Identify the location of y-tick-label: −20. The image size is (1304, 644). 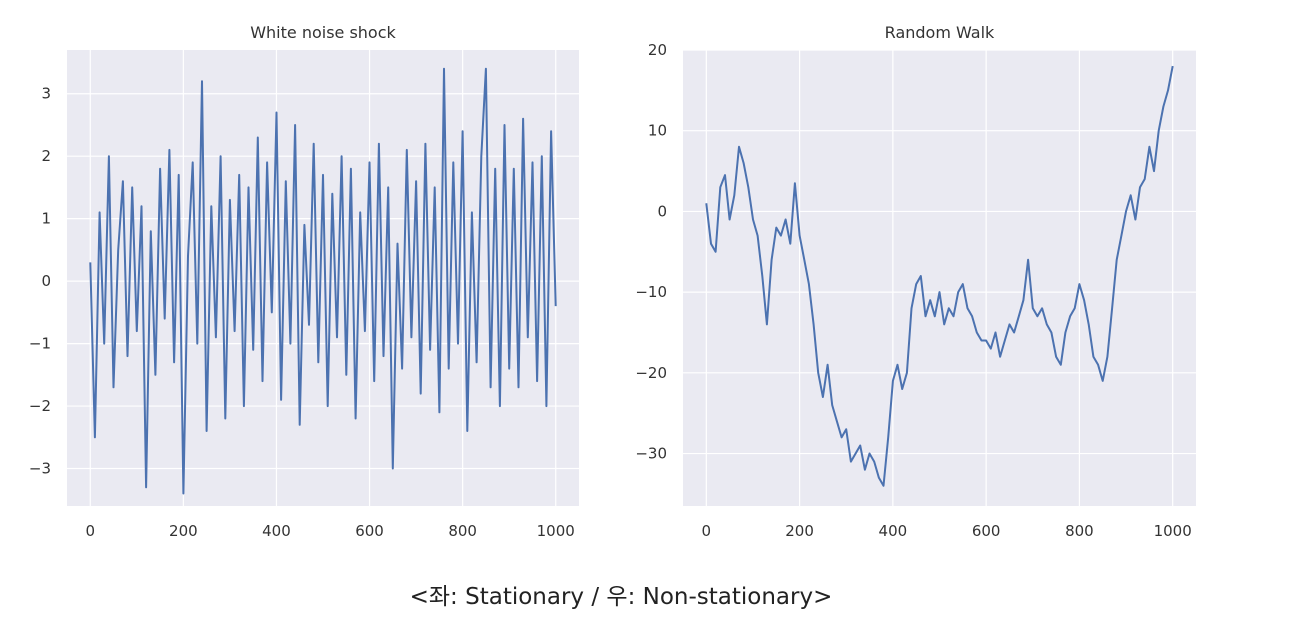
(651, 373).